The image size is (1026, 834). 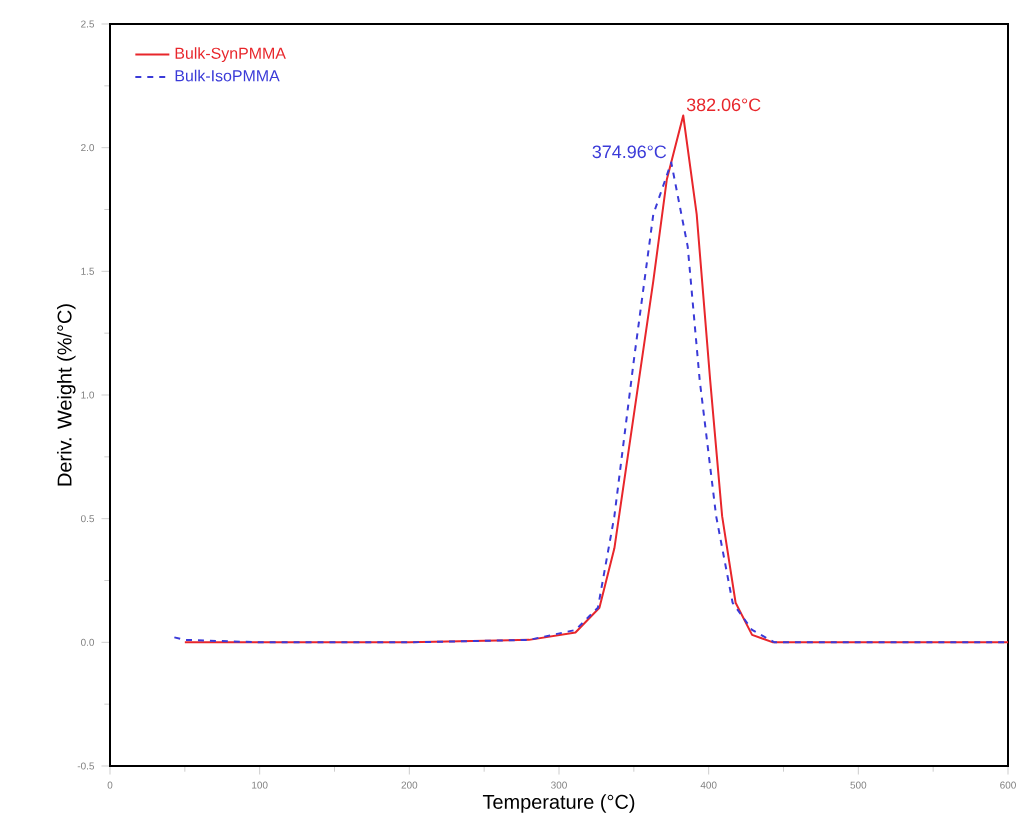 What do you see at coordinates (66, 395) in the screenshot?
I see `y-axis-title: Deriv. Weight (%/°C)` at bounding box center [66, 395].